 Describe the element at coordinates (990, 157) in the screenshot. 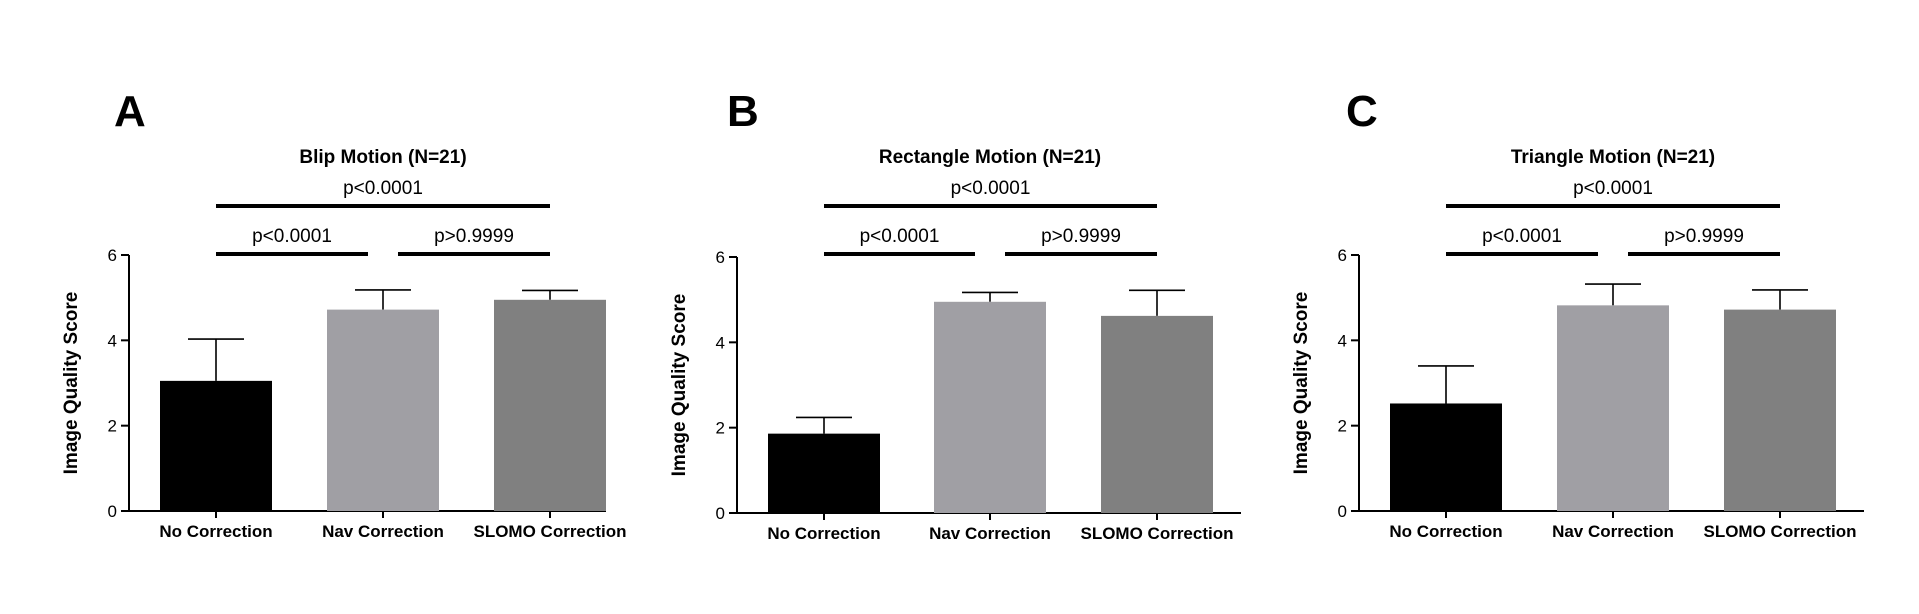

I see `chart-title: Rectangle Motion (N=21)` at that location.